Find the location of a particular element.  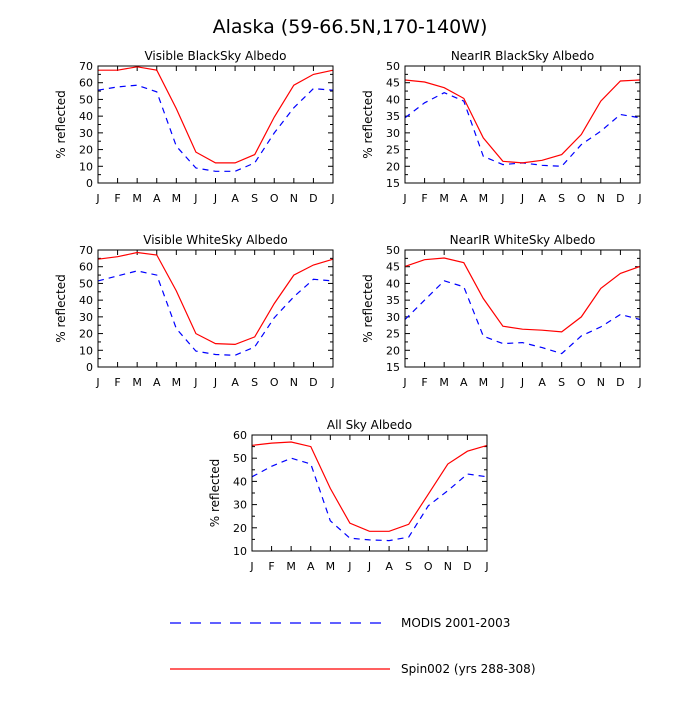

legend-label-spin002: Spin002 (yrs 288-308) is located at coordinates (468, 669).